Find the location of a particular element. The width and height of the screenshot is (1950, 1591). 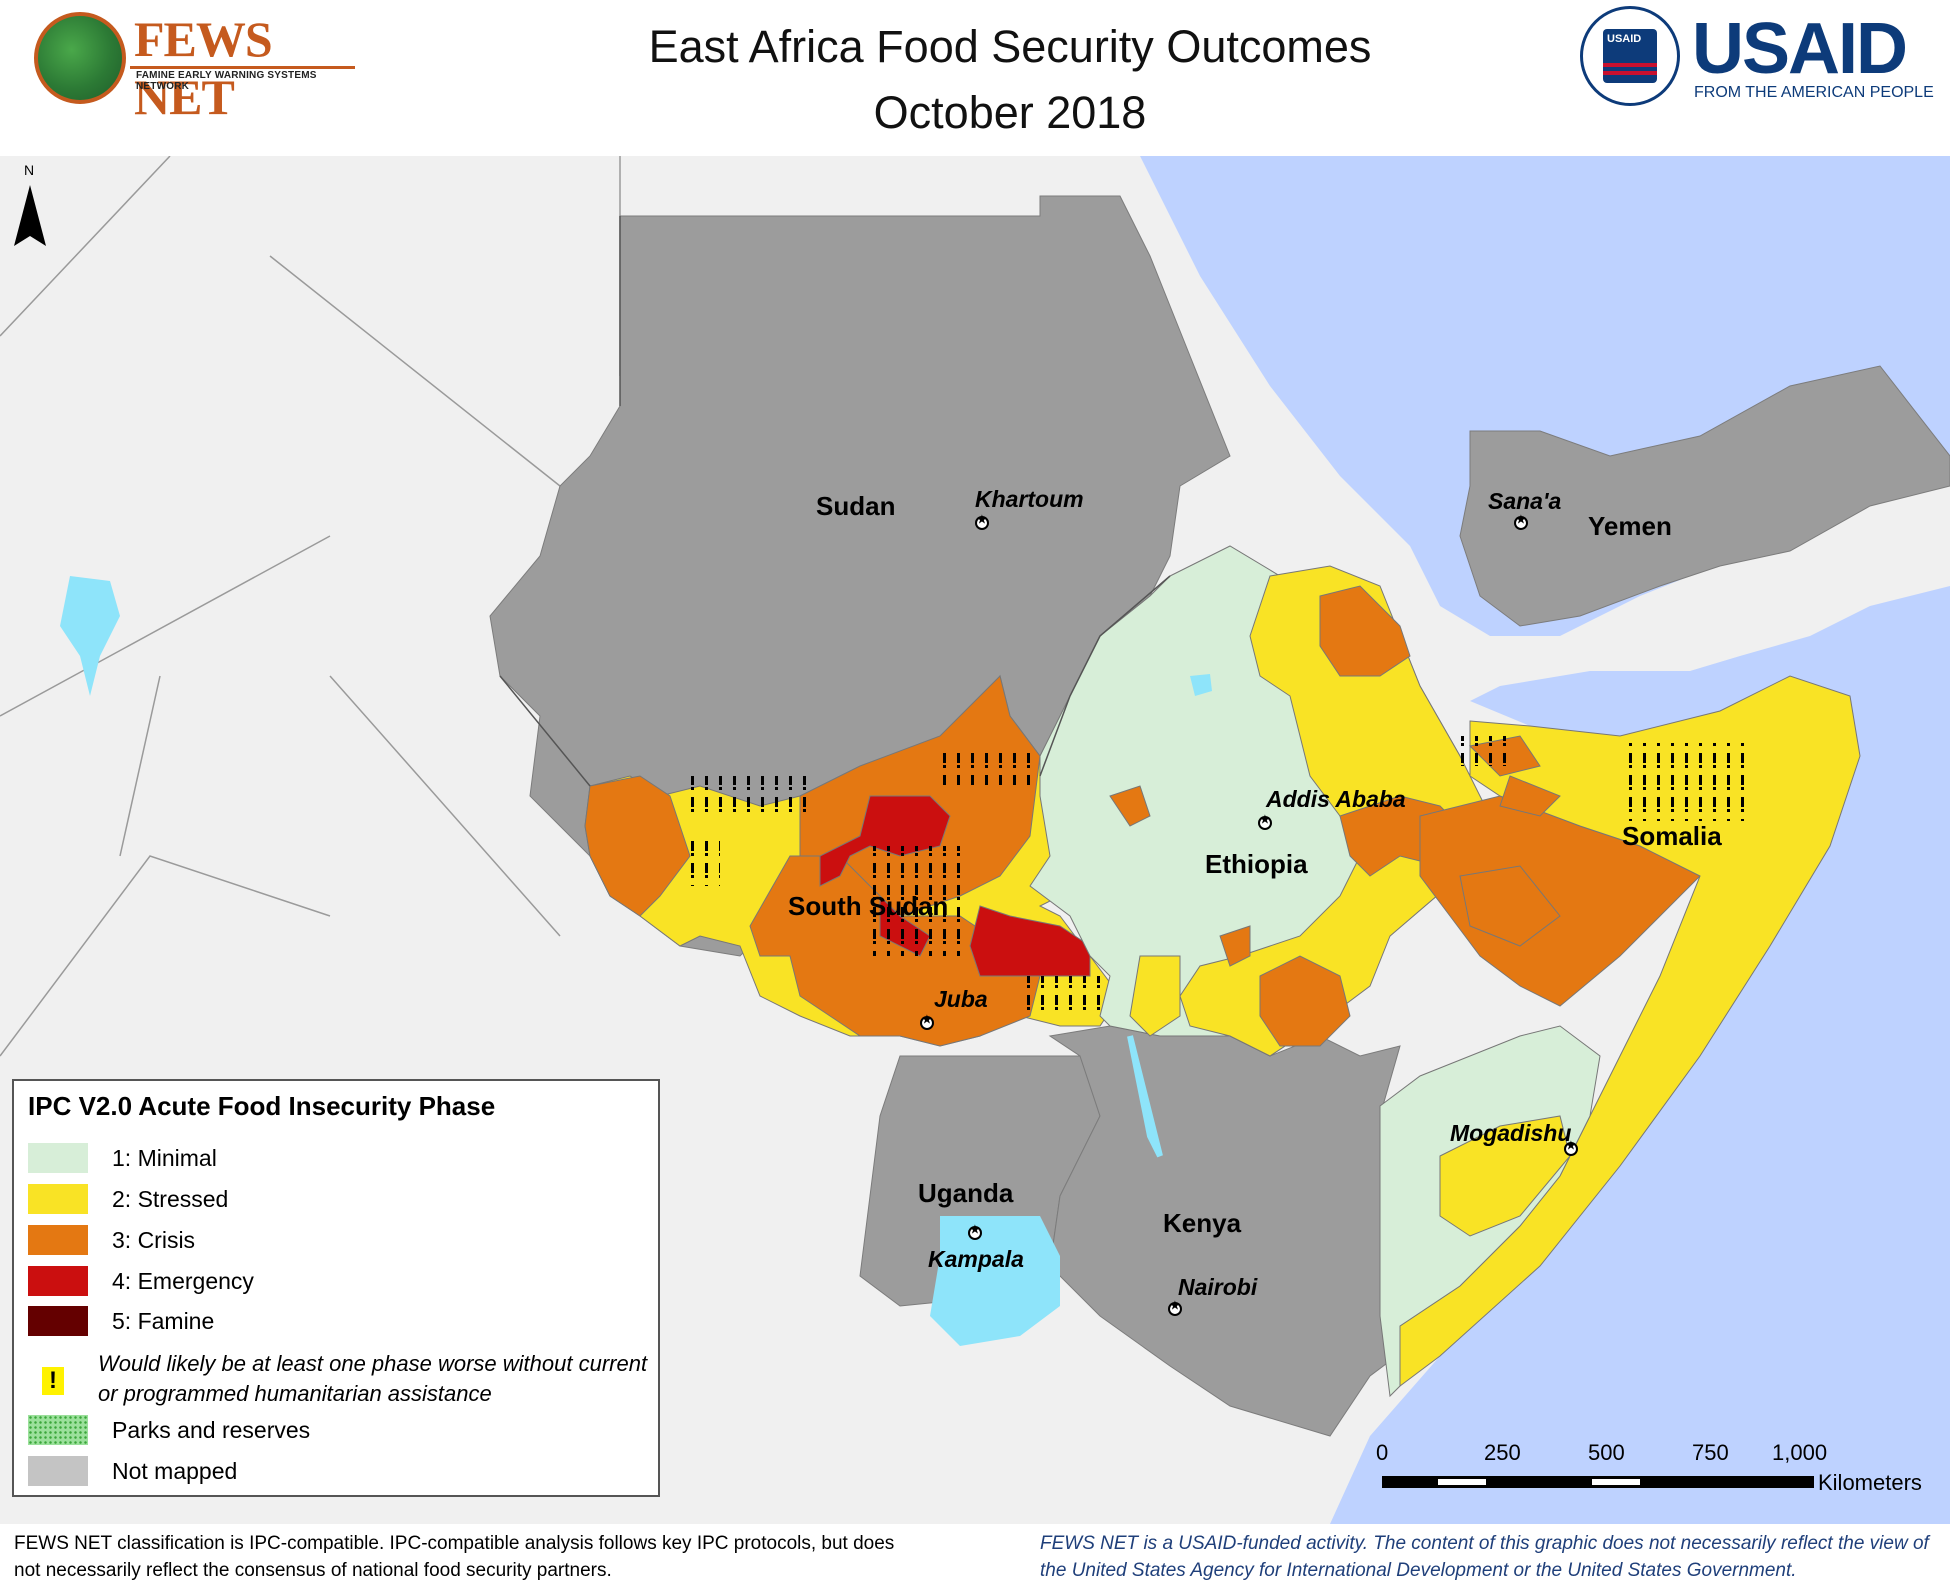

legend-label: 2: Stressed is located at coordinates (170, 1199).